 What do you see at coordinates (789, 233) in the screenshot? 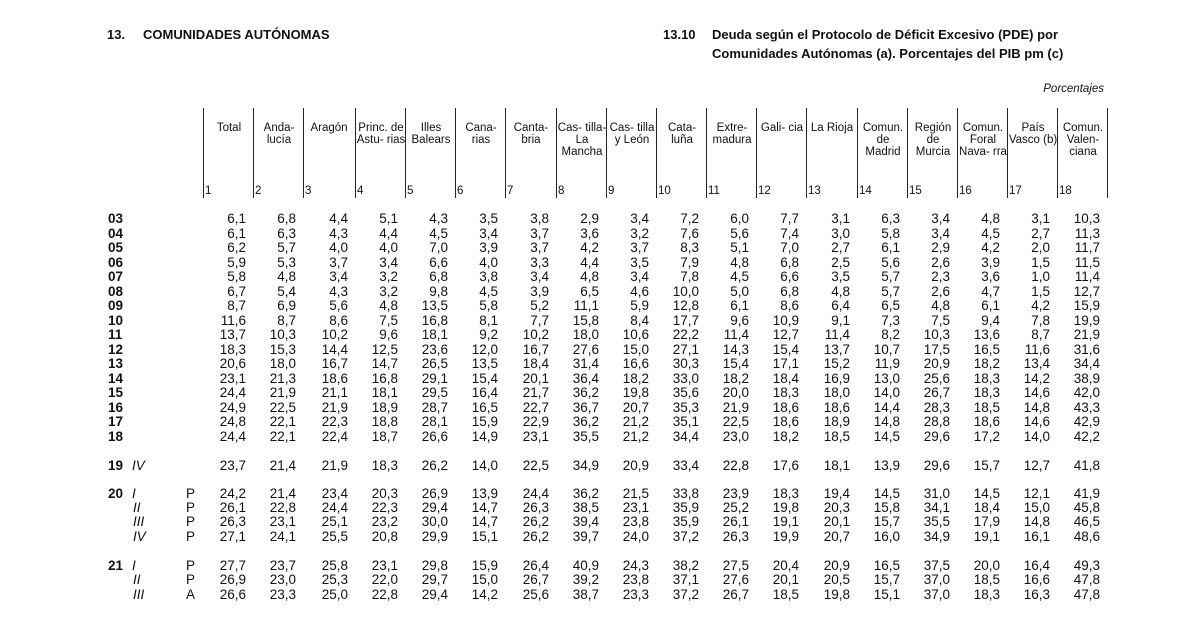
I see `table-cell: 7,4` at bounding box center [789, 233].